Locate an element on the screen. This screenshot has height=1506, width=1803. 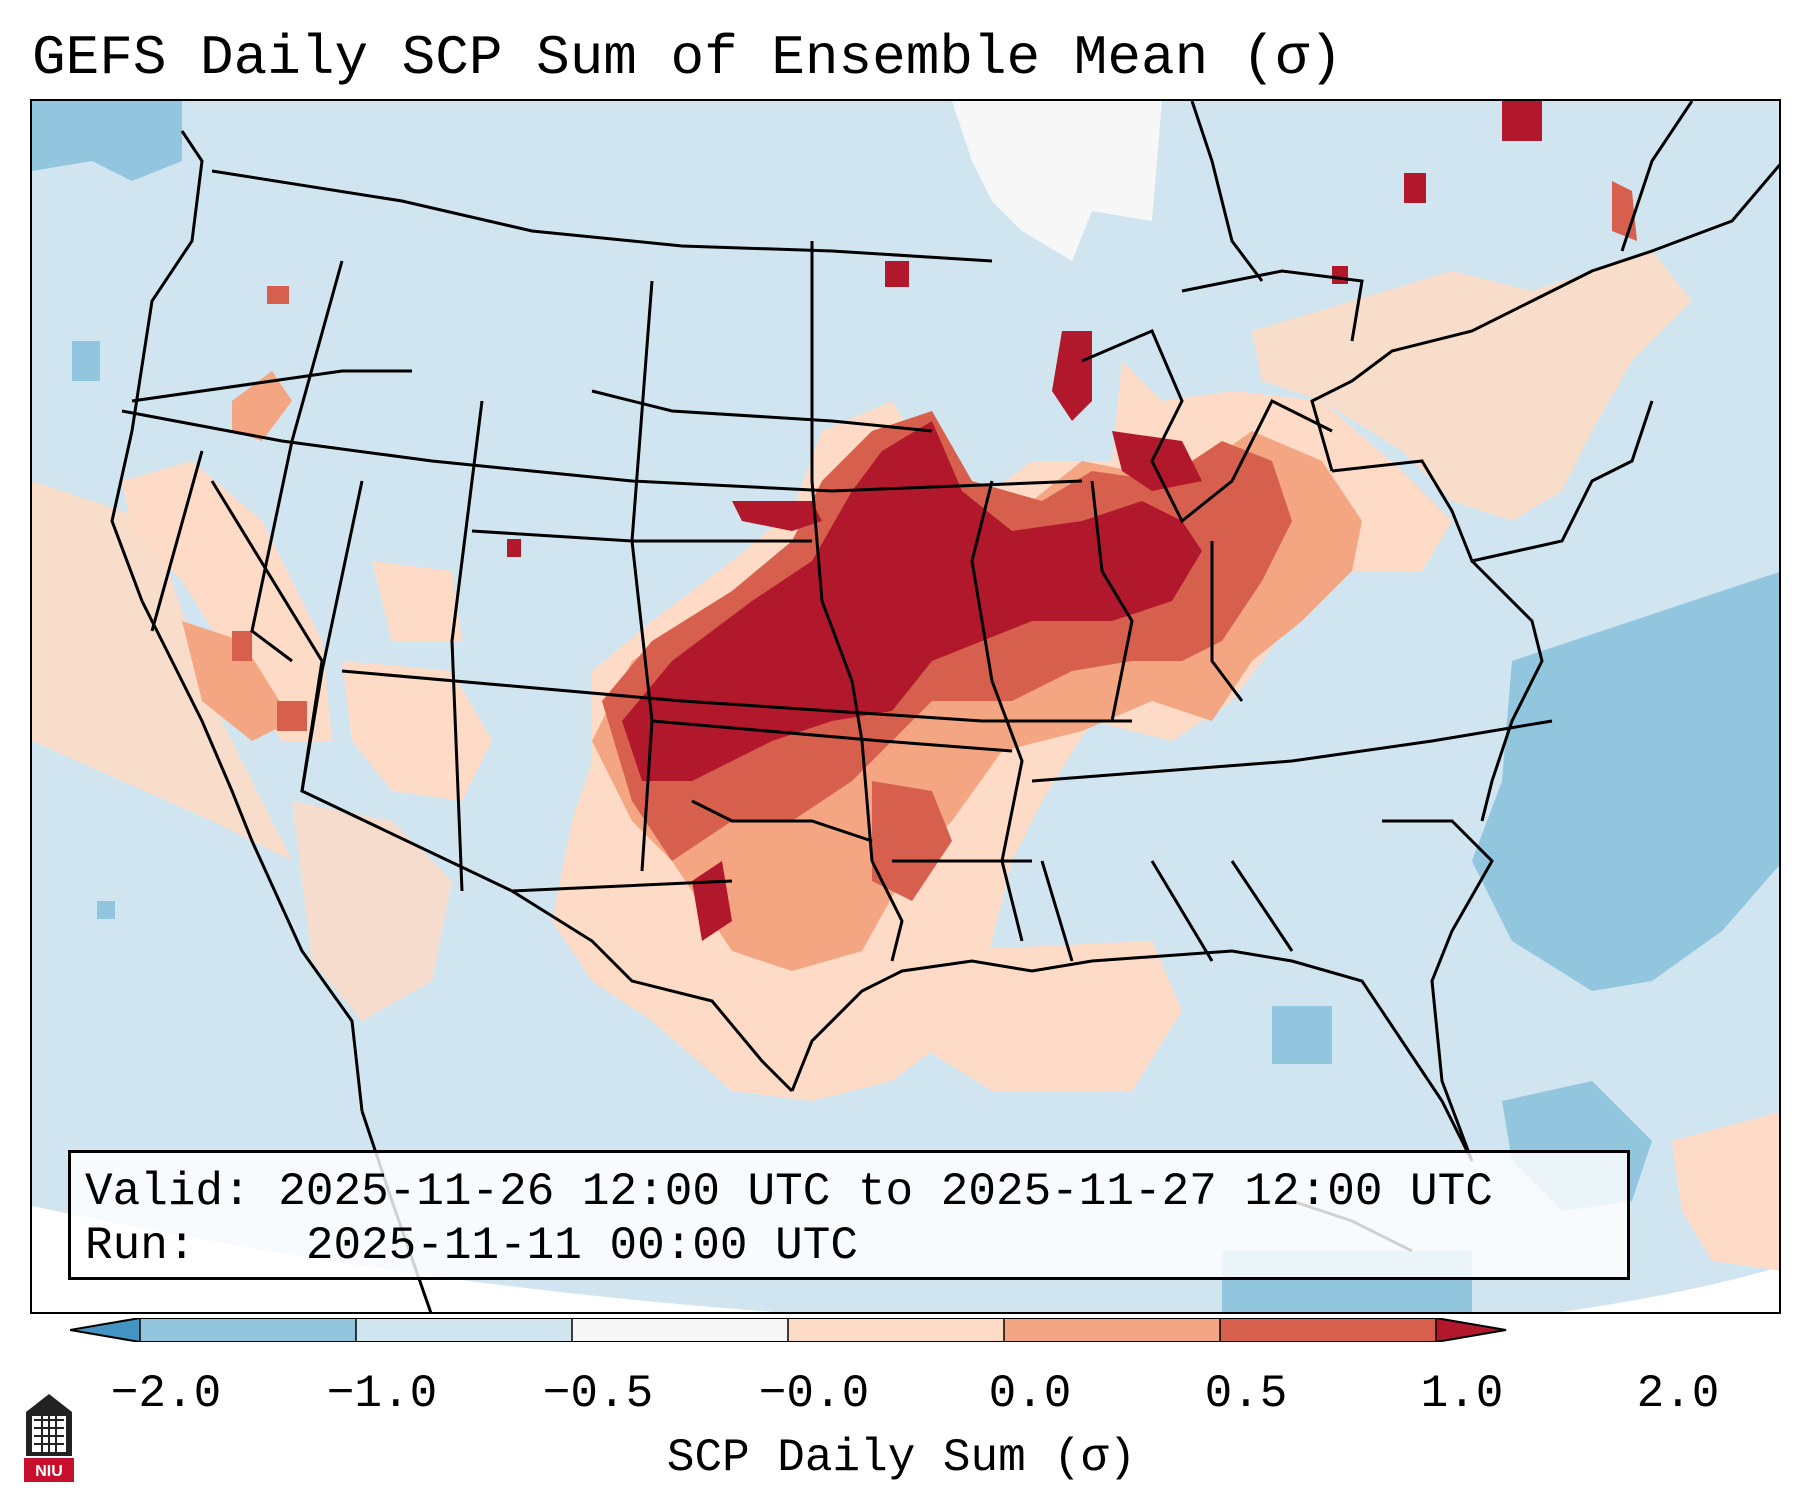
ontario-dark-red is located at coordinates (1415, 188).